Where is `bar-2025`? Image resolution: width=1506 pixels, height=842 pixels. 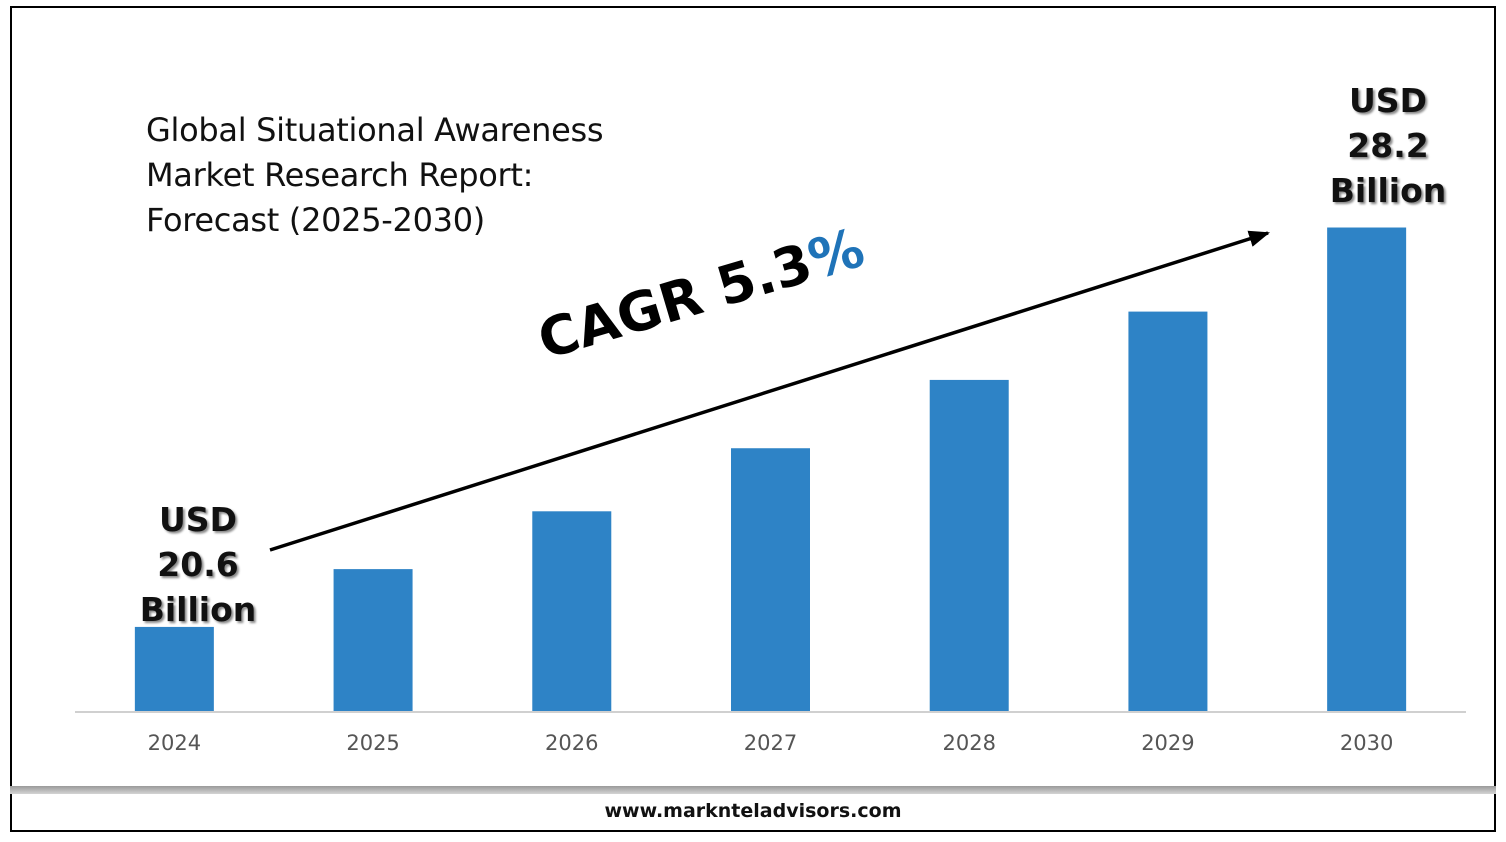 bar-2025 is located at coordinates (373, 640).